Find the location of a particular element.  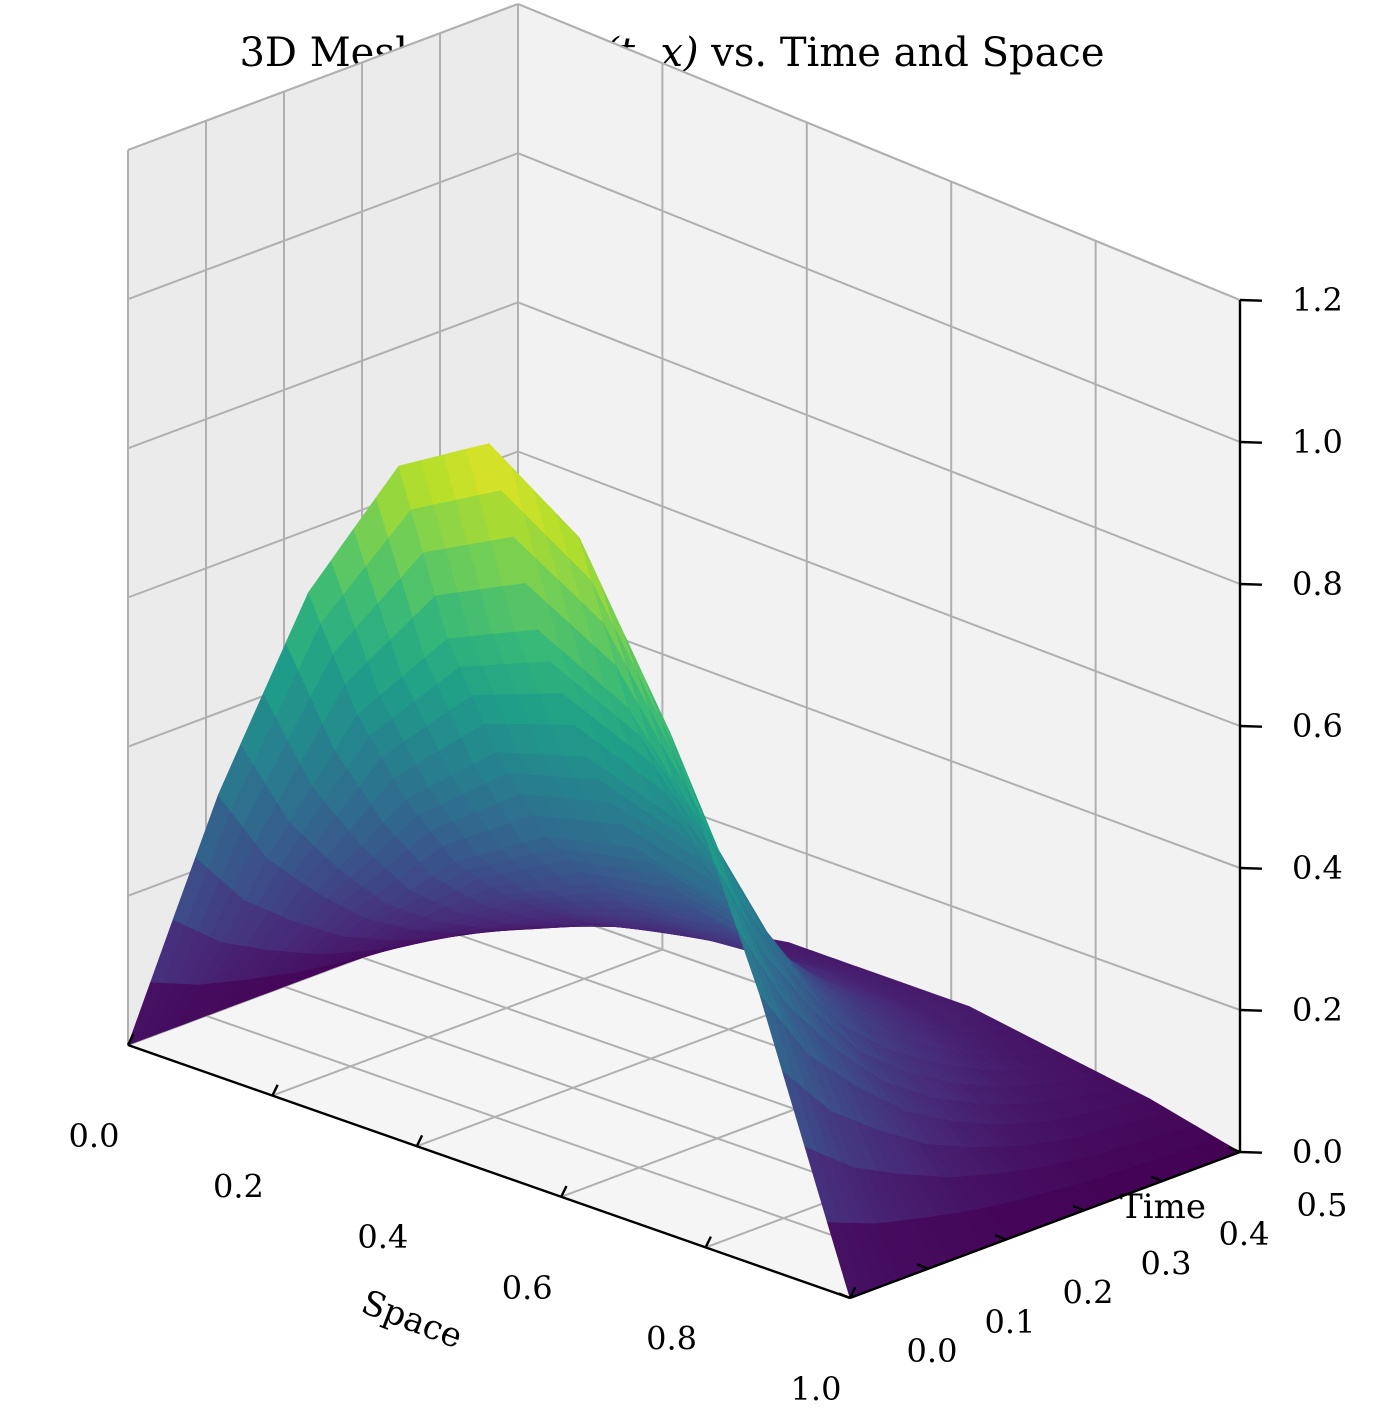

y-tick-label: 0.4 is located at coordinates (1244, 1234).